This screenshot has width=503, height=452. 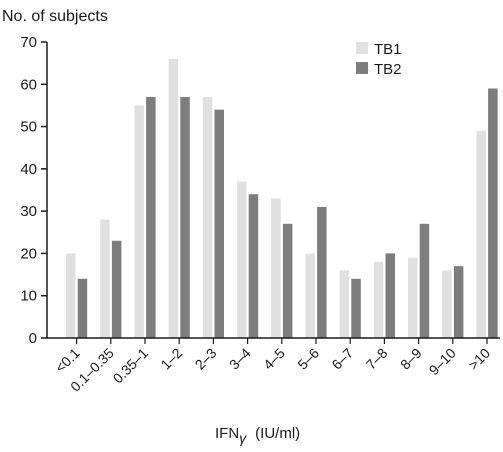 I want to click on x-category-label: 3–4, so click(x=240, y=359).